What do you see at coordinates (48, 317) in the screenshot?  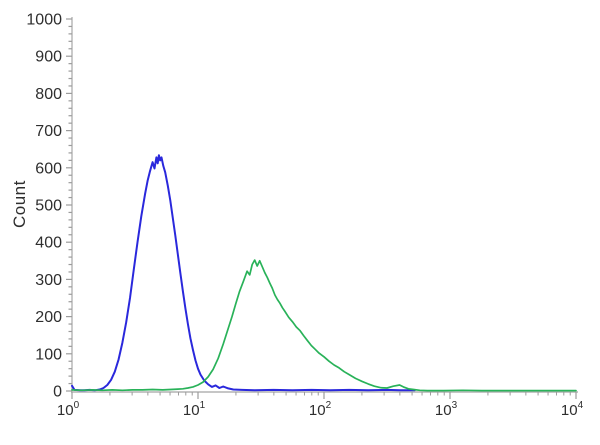 I see `y-tick-label: 200` at bounding box center [48, 317].